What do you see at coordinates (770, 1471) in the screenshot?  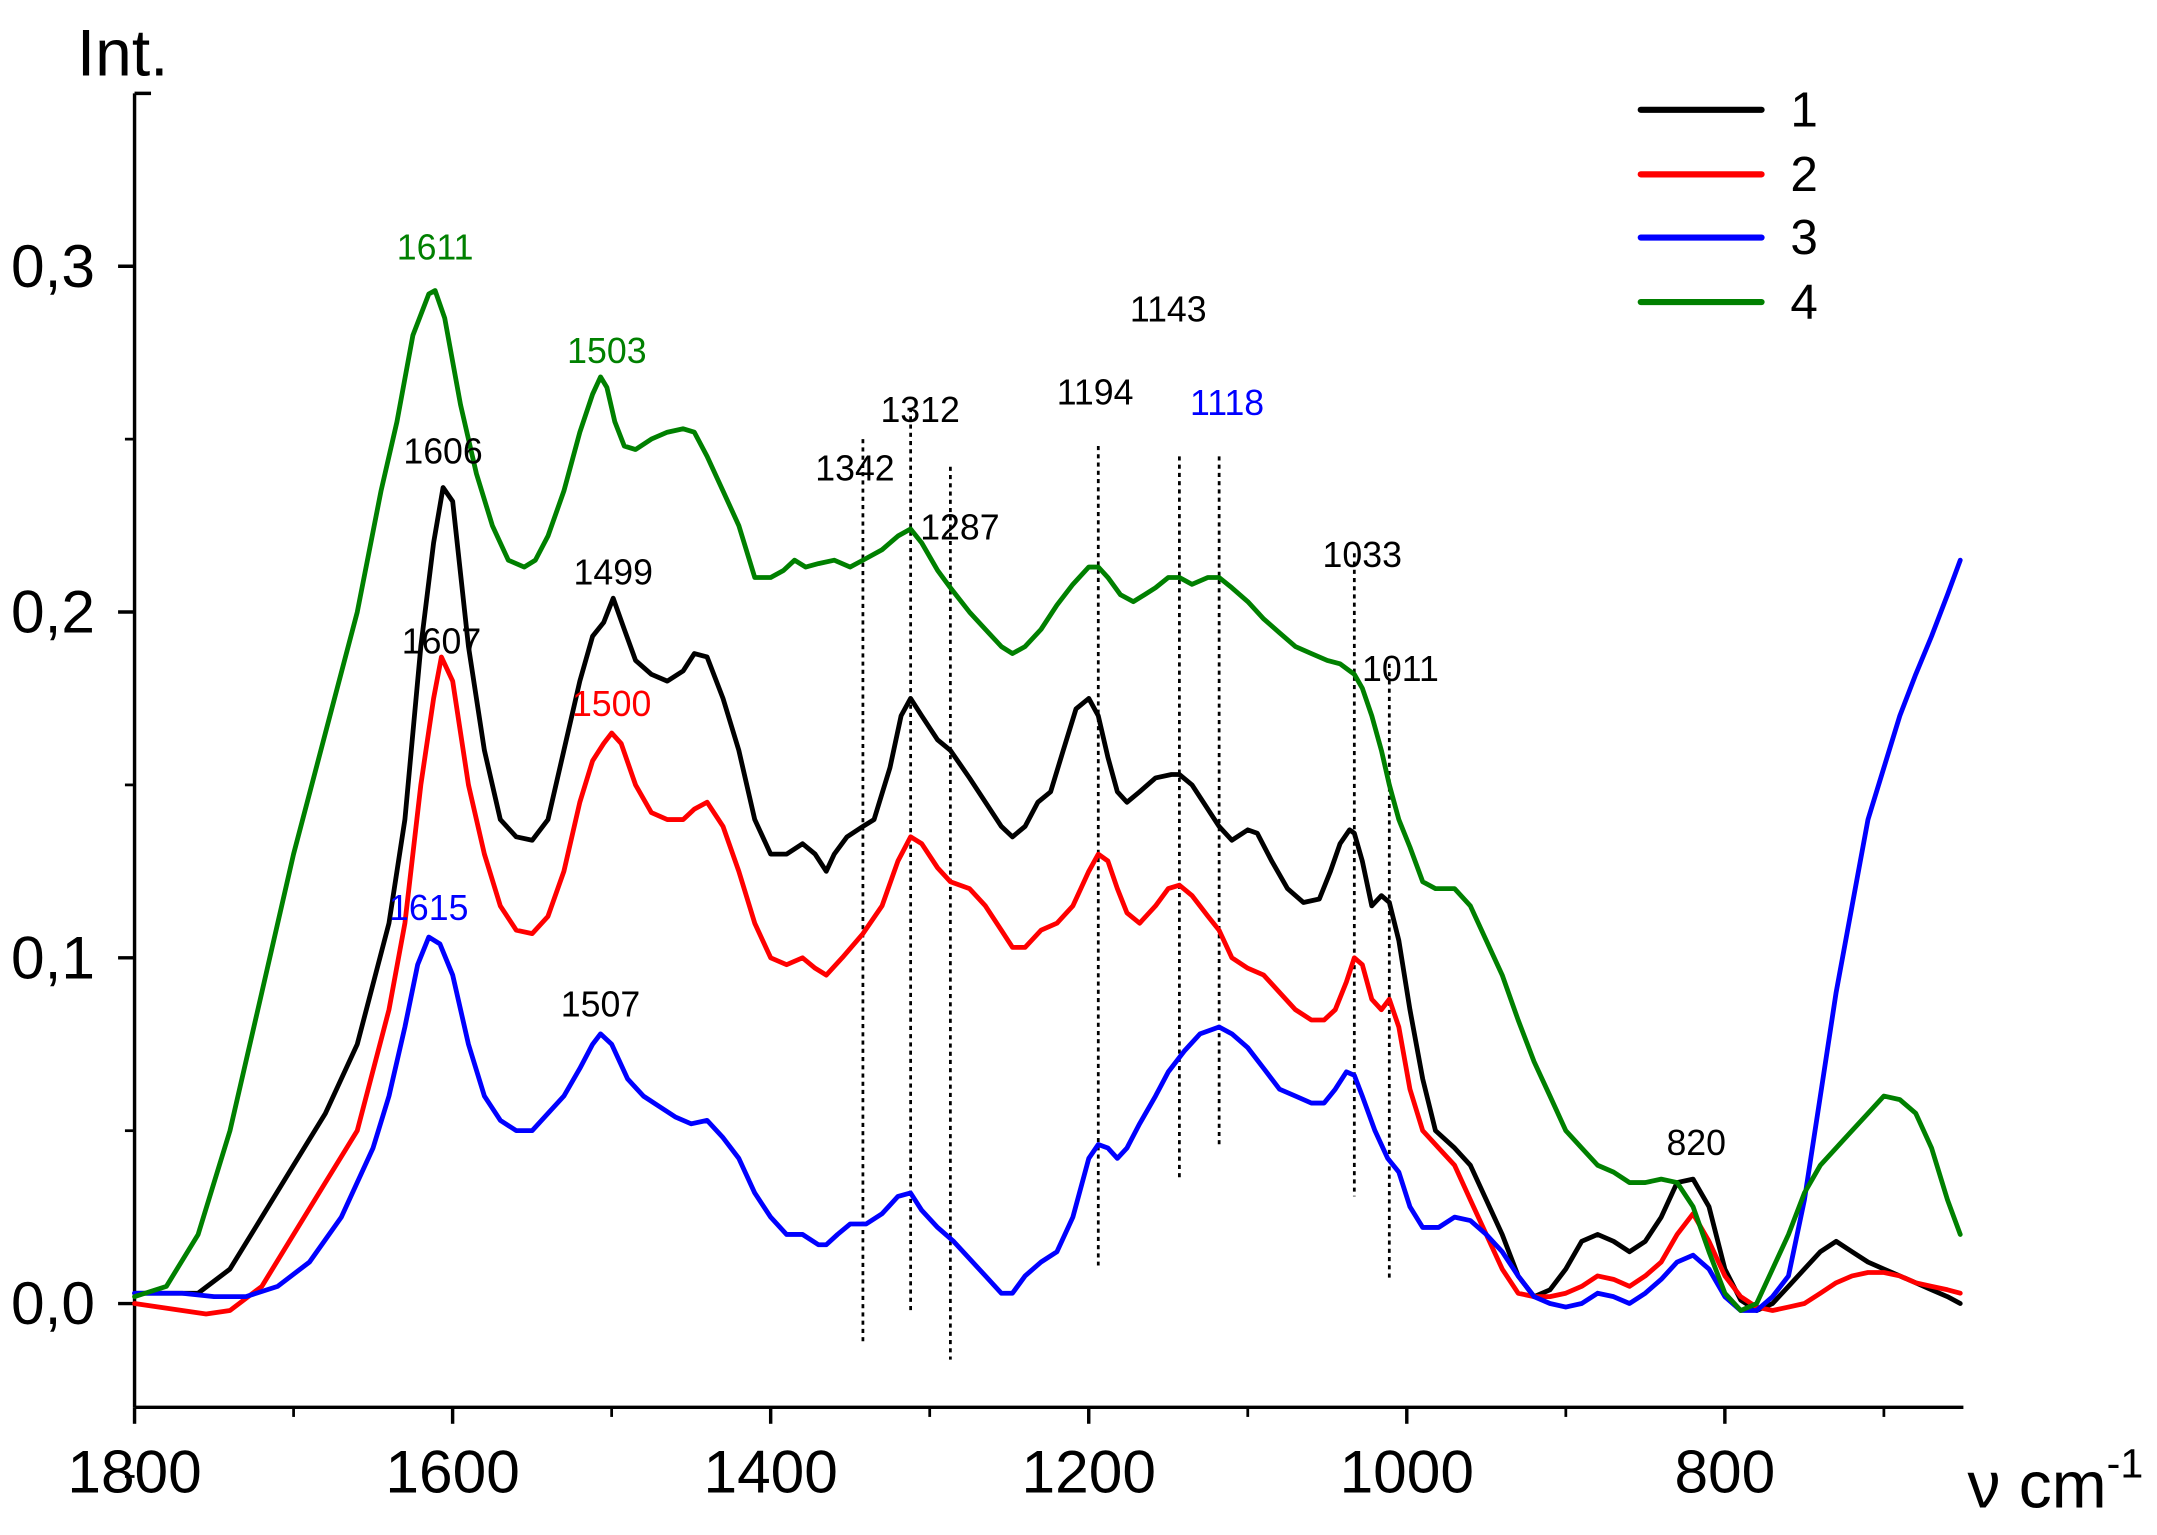 I see `x-tick-label: 1400` at bounding box center [770, 1471].